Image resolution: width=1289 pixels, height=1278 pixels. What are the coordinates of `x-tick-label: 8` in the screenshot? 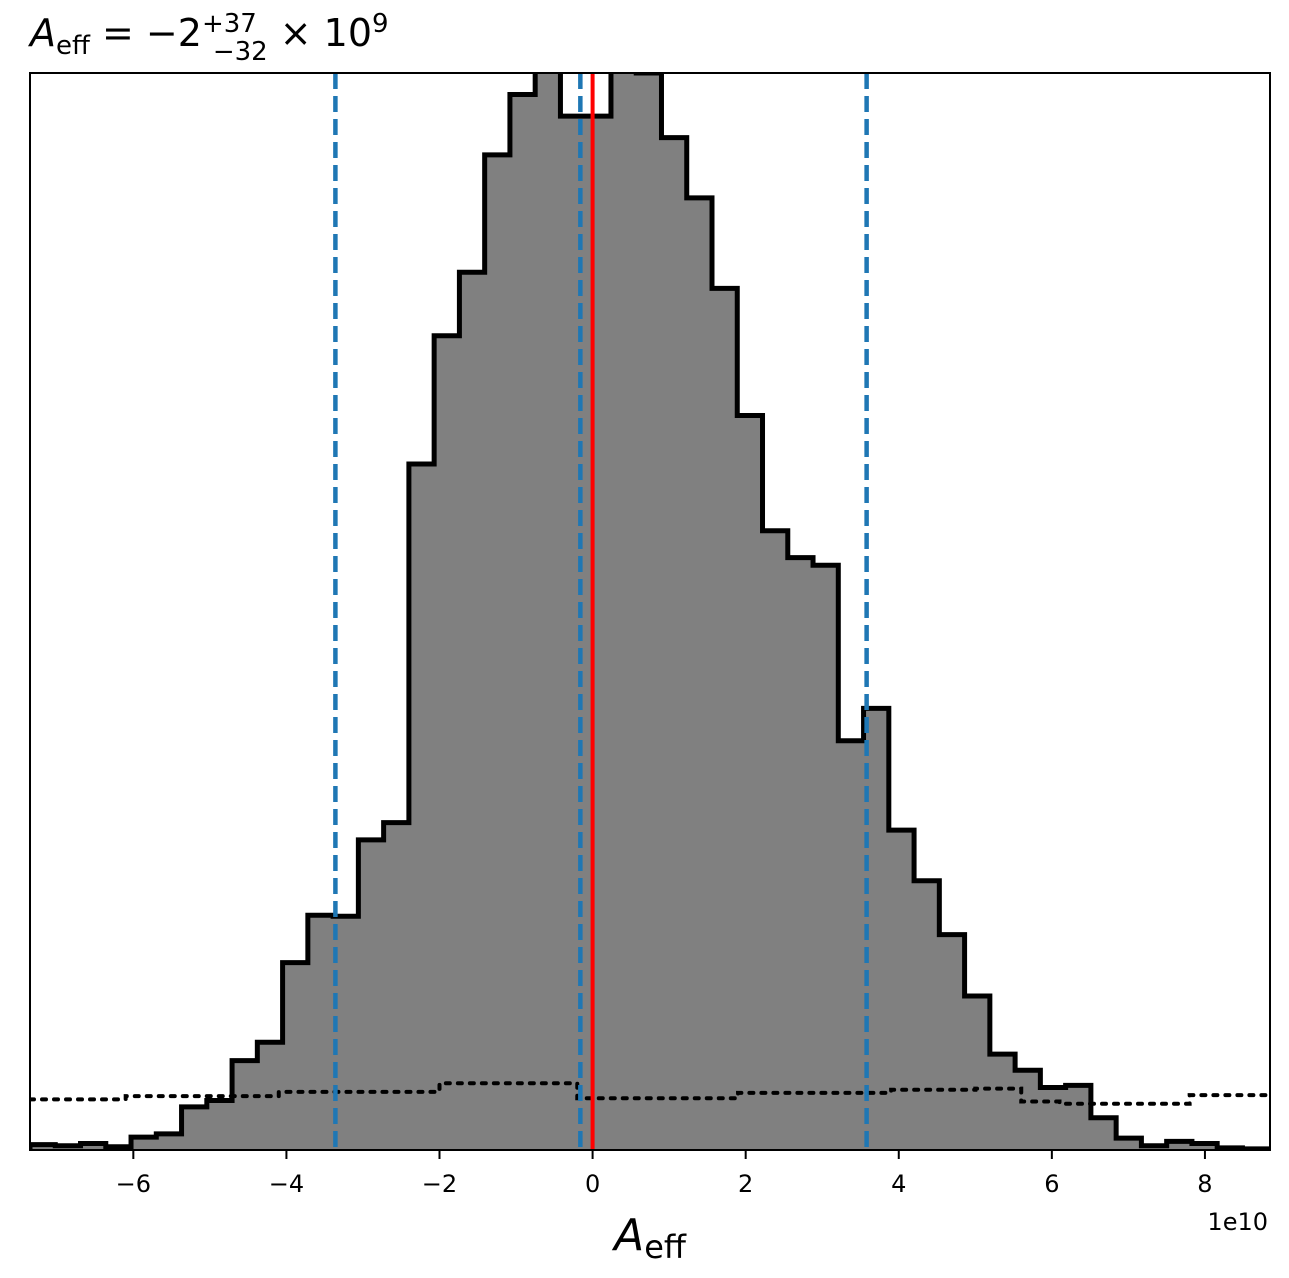 It's located at (1204, 1184).